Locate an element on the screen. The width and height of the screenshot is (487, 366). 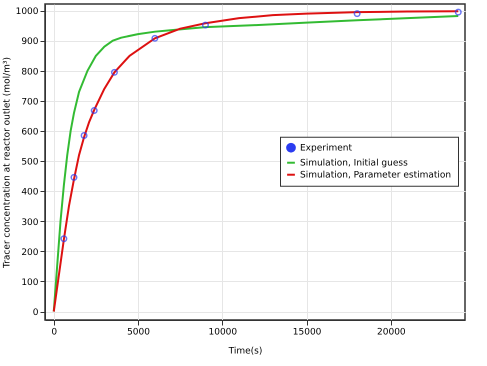
y-tick-label: 600 is located at coordinates (30, 133).